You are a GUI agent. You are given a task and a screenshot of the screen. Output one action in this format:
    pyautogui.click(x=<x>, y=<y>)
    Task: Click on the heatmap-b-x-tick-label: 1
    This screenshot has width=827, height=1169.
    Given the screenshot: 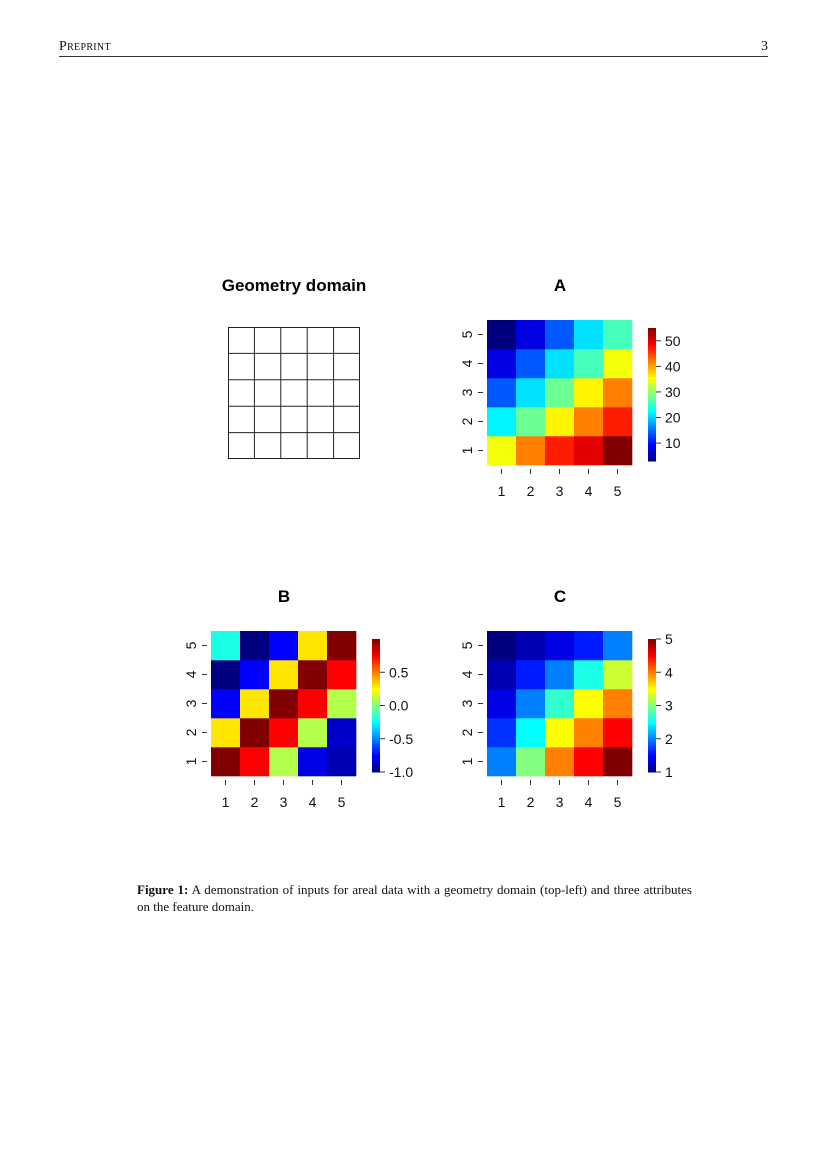 What is the action you would take?
    pyautogui.click(x=226, y=802)
    